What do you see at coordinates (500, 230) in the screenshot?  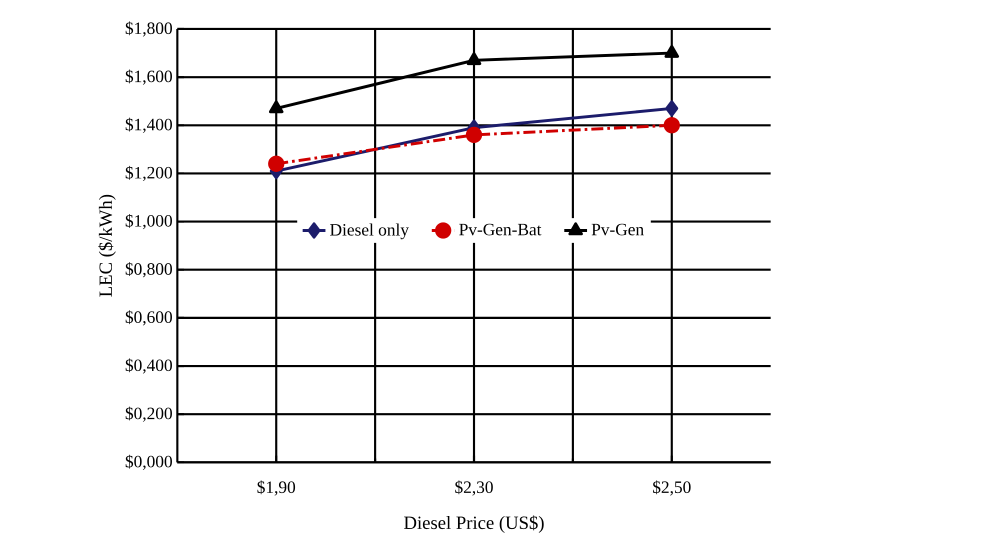 I see `legend-label: Pv-Gen-Bat` at bounding box center [500, 230].